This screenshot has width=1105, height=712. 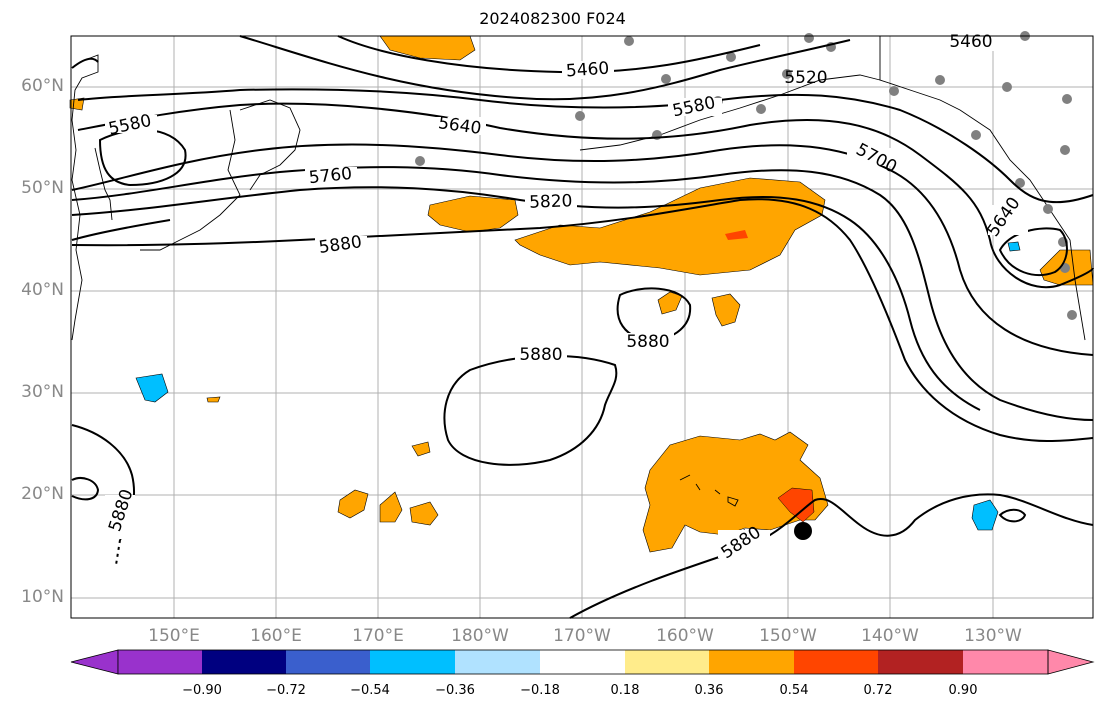 What do you see at coordinates (805, 78) in the screenshot?
I see `contour-label-5520: 5520` at bounding box center [805, 78].